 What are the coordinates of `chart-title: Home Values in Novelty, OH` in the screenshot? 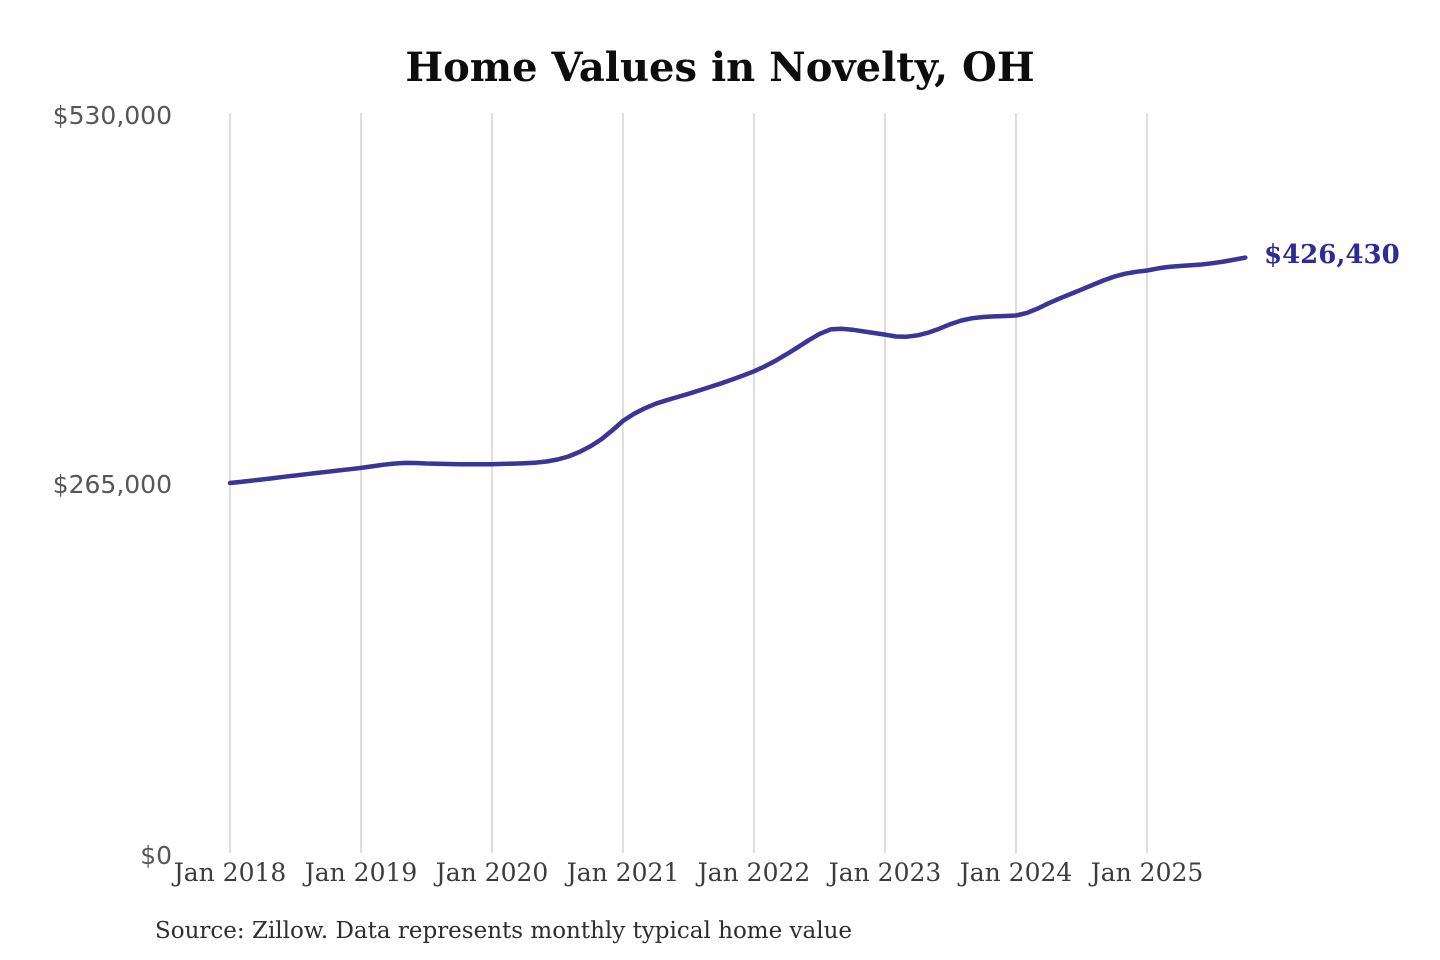 It's located at (720, 67).